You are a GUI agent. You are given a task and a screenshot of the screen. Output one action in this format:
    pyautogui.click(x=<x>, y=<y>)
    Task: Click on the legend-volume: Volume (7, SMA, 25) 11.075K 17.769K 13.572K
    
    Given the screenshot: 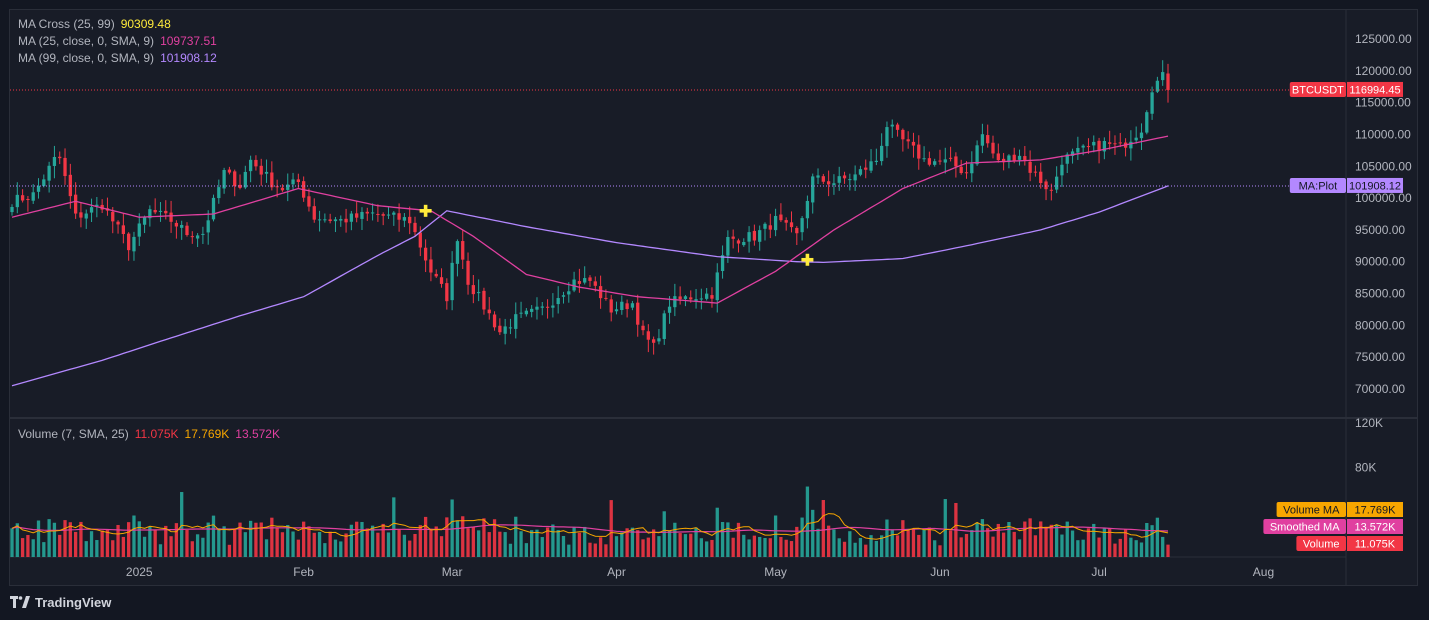 What is the action you would take?
    pyautogui.click(x=149, y=434)
    